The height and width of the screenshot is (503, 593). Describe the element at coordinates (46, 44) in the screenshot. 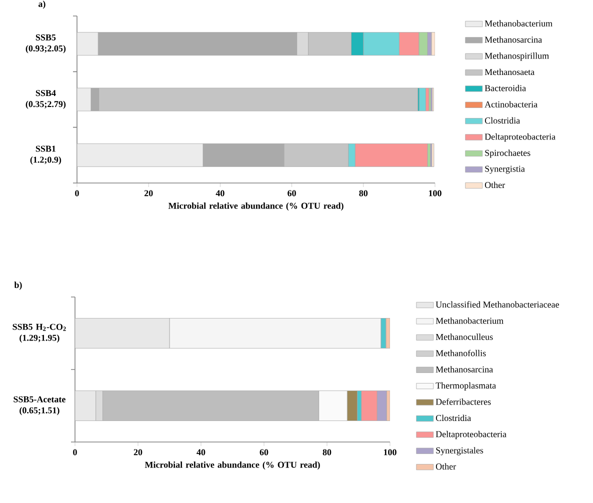

I see `y-tick-label: SSB5 (0.93;2.05)` at that location.